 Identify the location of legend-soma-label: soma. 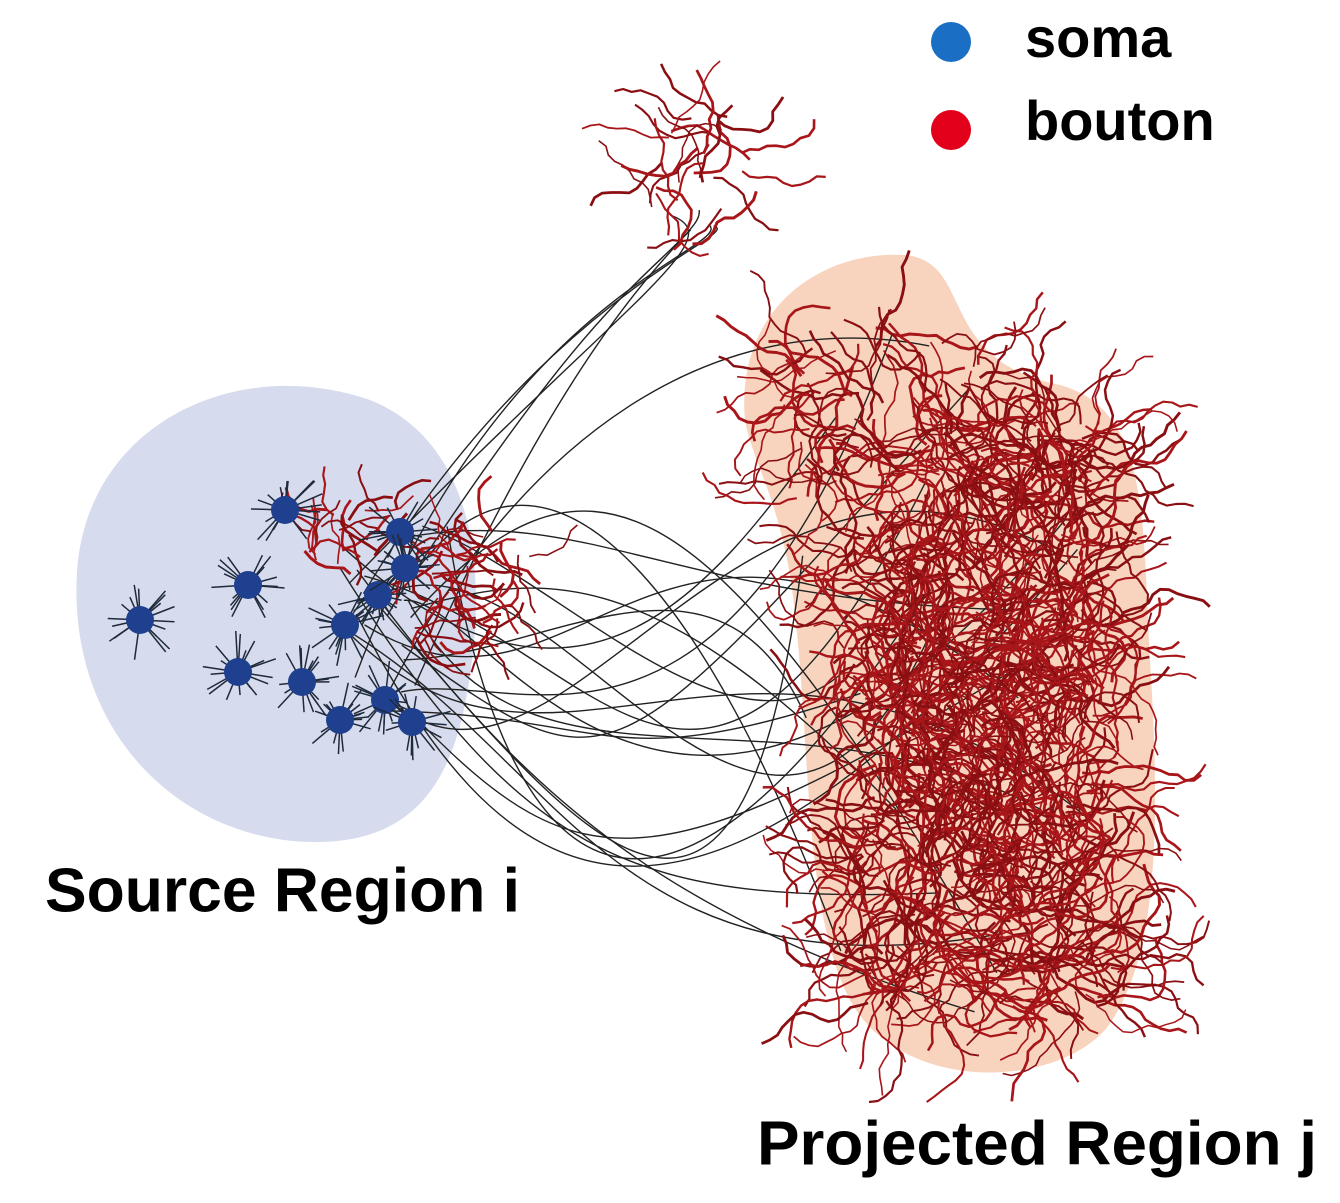
(1098, 37).